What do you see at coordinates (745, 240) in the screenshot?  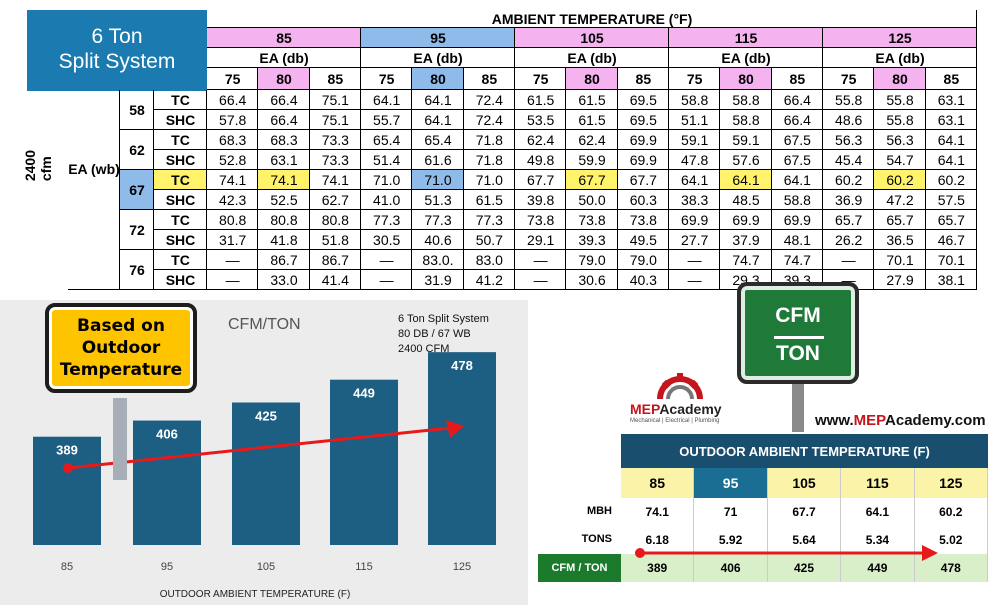 I see `table-cell: 37.9` at bounding box center [745, 240].